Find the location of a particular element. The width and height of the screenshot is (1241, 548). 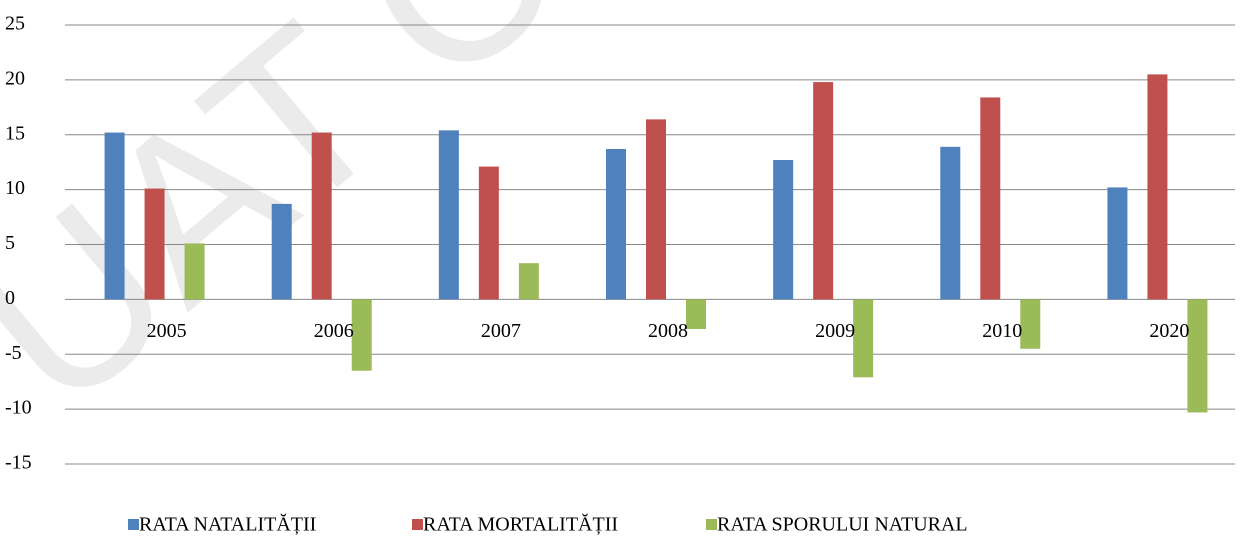

y-tick-label: -5 is located at coordinates (13, 353).